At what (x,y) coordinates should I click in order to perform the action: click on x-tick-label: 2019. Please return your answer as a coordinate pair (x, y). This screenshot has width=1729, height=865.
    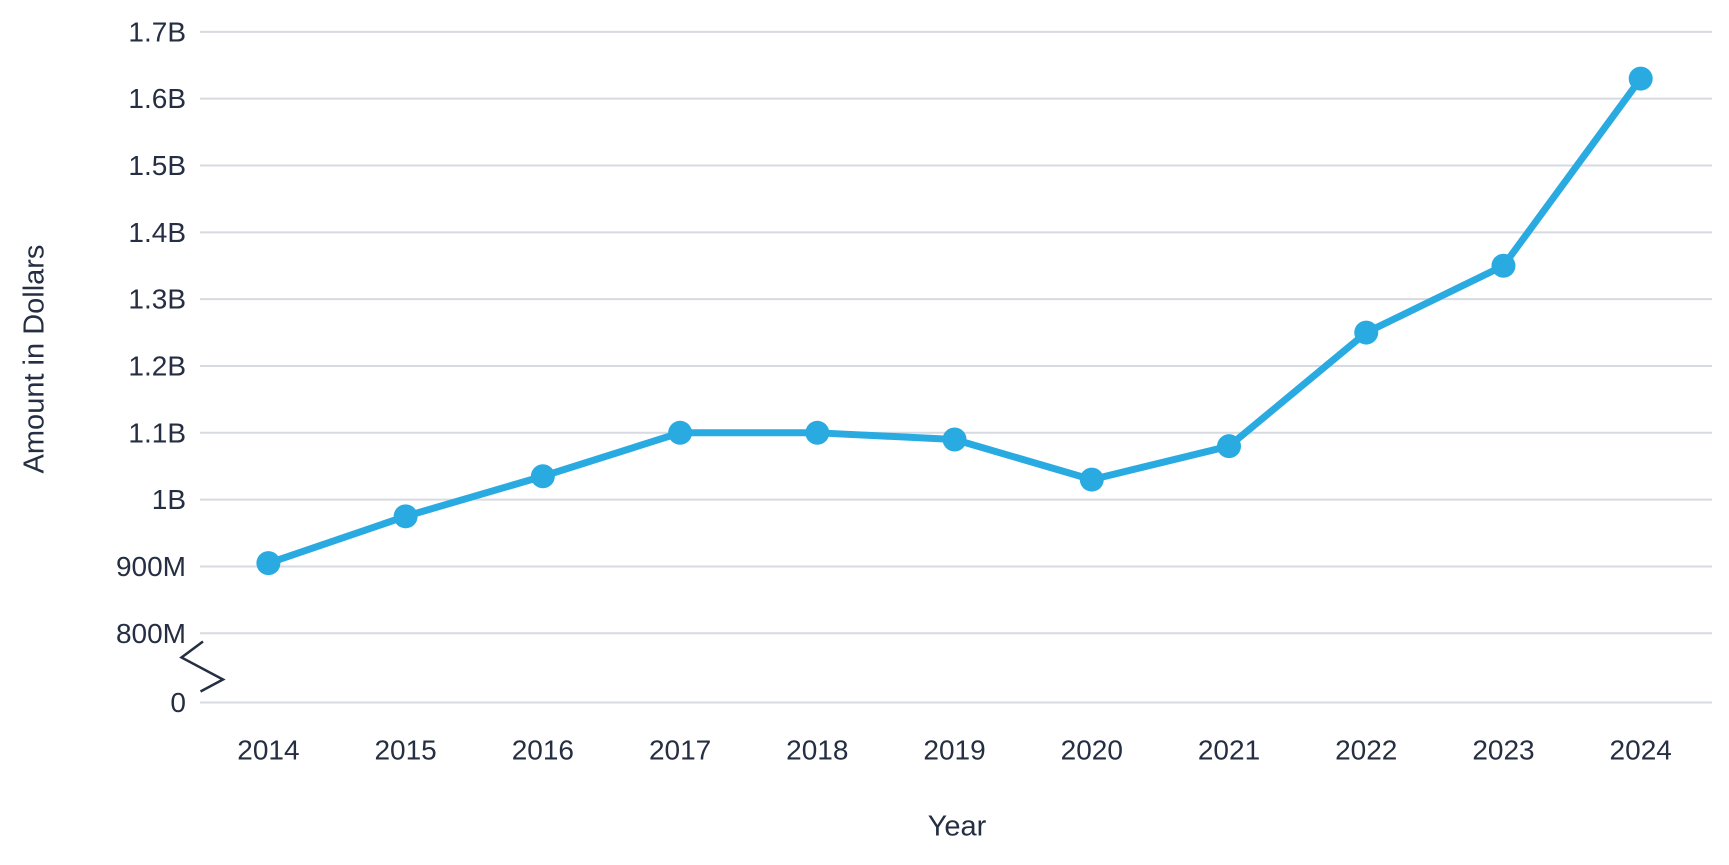
    Looking at the image, I should click on (954, 750).